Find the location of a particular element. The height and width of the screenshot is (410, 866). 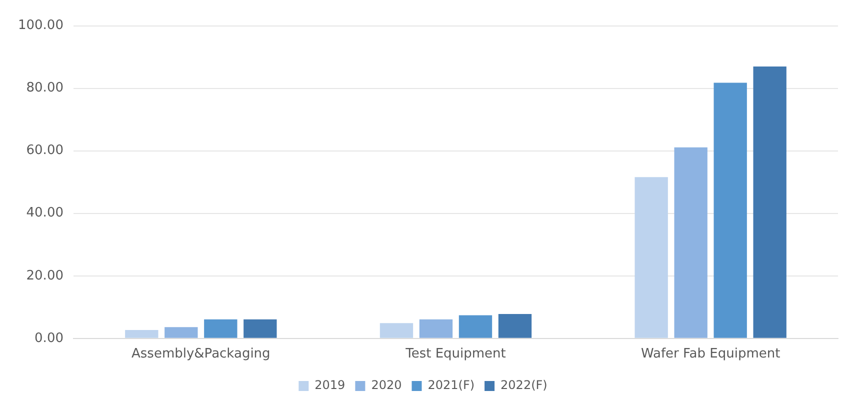

x-tick-label: Wafer Fab Equipment is located at coordinates (710, 354).